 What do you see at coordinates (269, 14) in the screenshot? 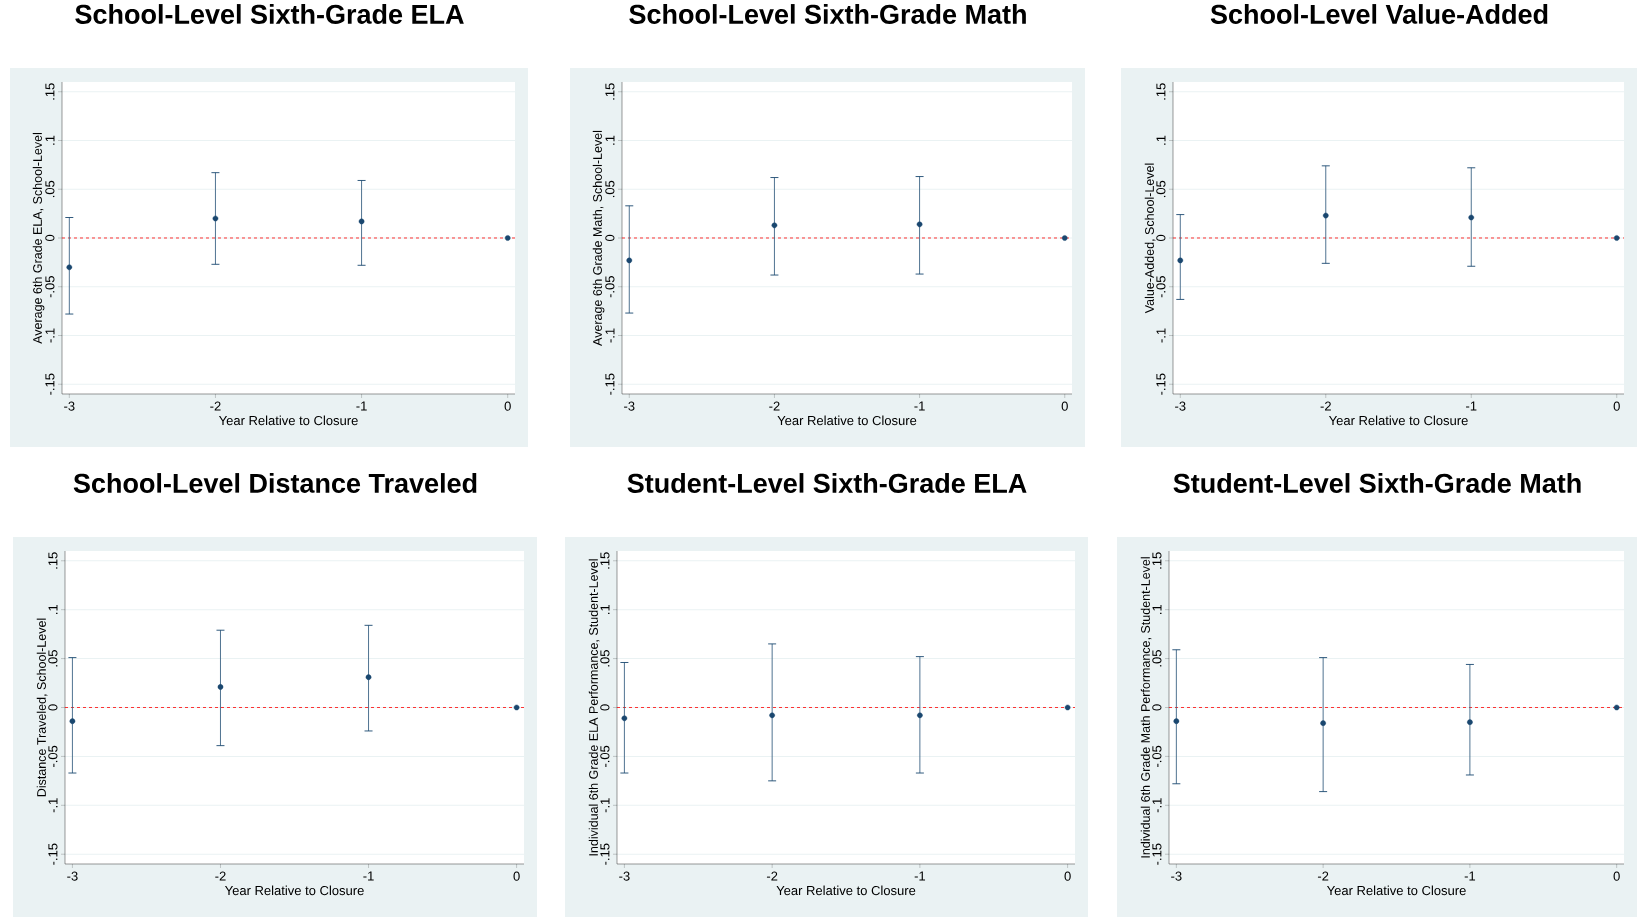
I see `chart-title: School-Level Sixth-Grade ELA` at bounding box center [269, 14].